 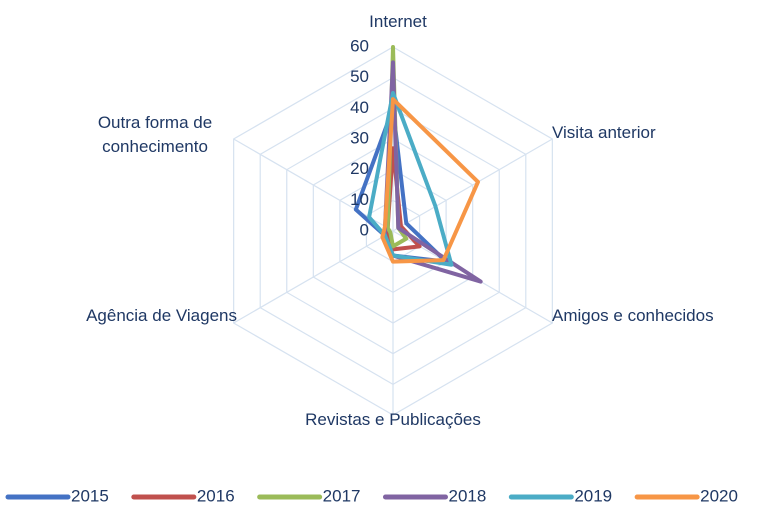 I want to click on y-tick-label: 30, so click(x=359, y=137).